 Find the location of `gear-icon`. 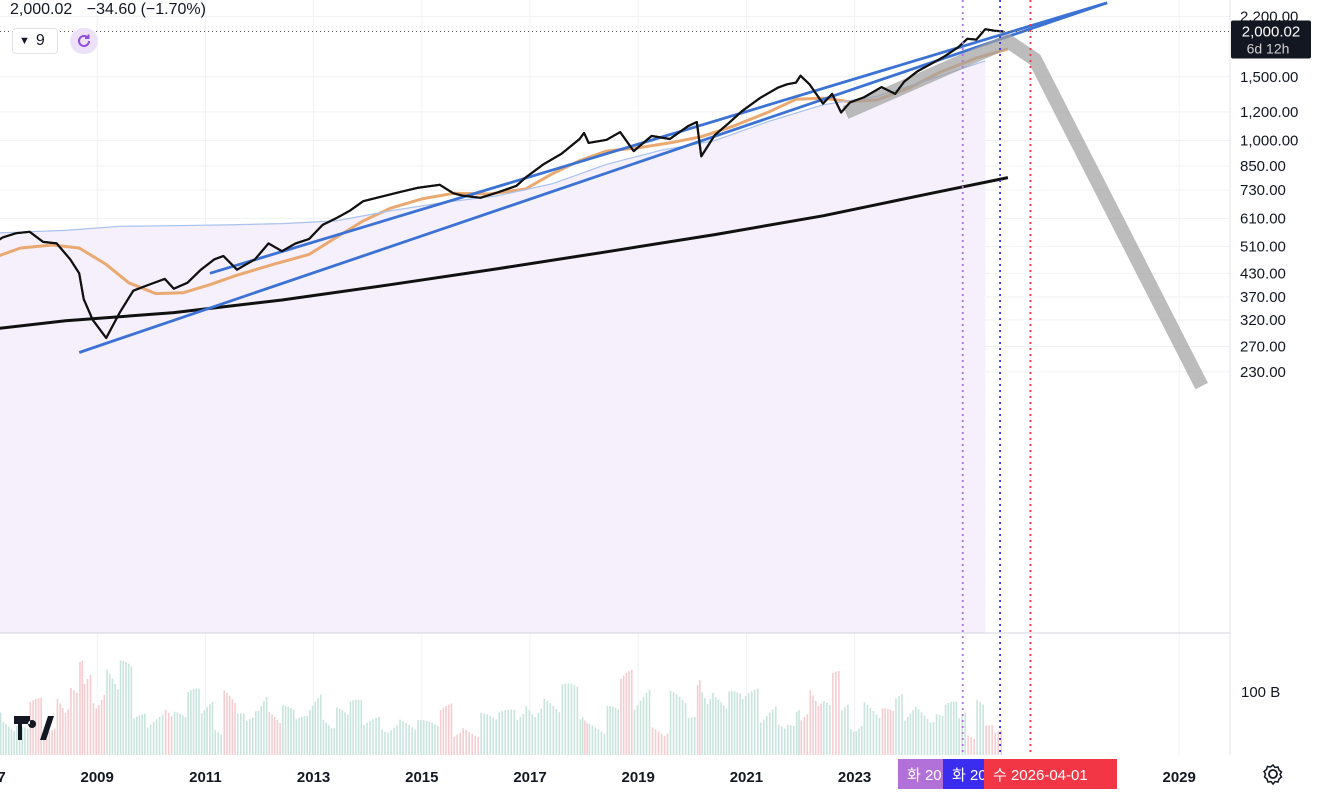

gear-icon is located at coordinates (1273, 776).